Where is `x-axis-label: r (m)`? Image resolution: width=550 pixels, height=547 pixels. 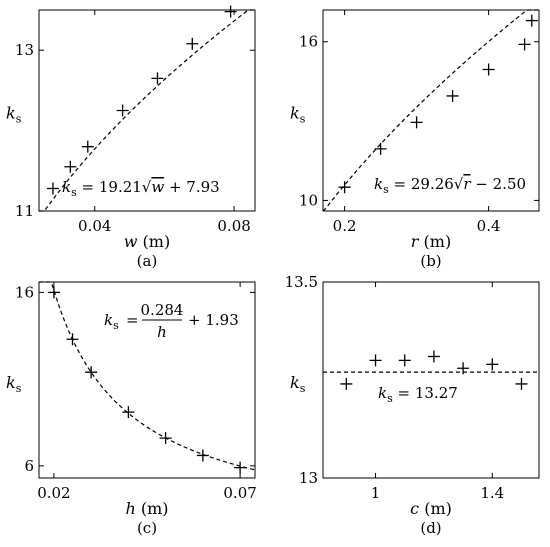
x-axis-label: r (m) is located at coordinates (431, 241).